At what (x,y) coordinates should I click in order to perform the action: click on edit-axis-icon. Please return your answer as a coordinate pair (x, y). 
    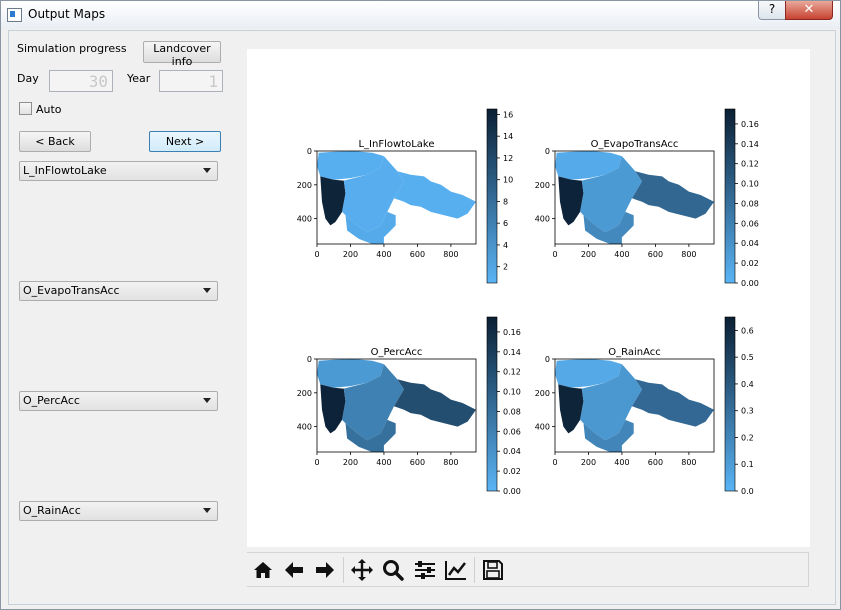
    Looking at the image, I should click on (456, 570).